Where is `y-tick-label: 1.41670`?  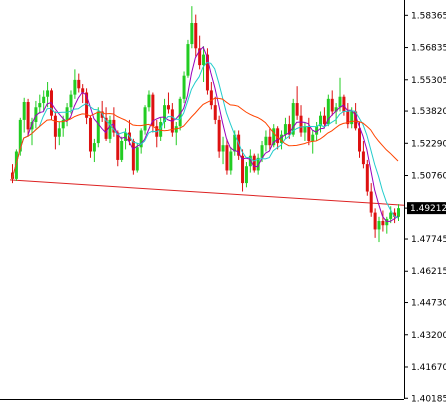
y-tick-label: 1.41670 is located at coordinates (428, 368).